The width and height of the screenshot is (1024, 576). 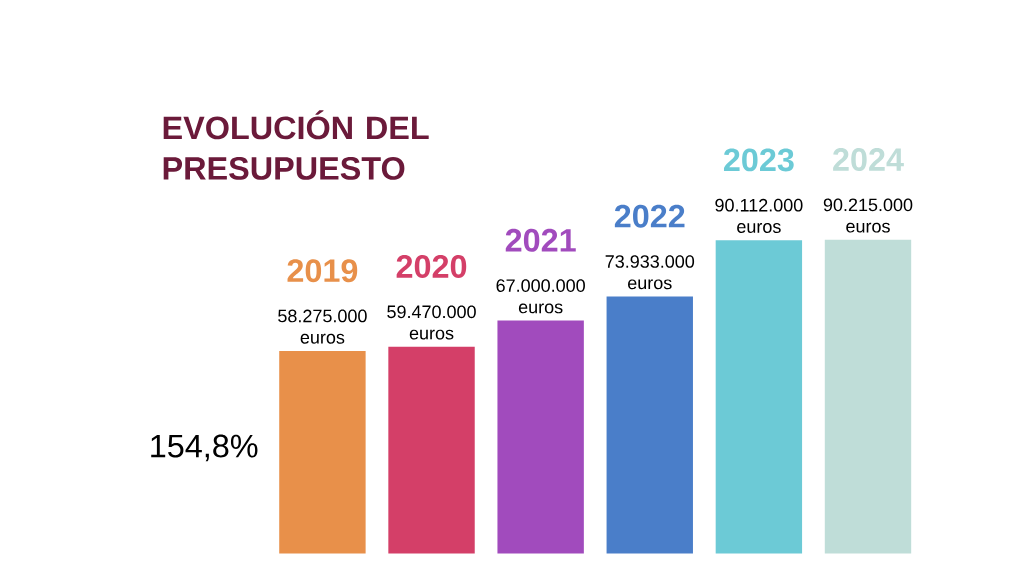 I want to click on x-tick-label: 2021, so click(x=540, y=240).